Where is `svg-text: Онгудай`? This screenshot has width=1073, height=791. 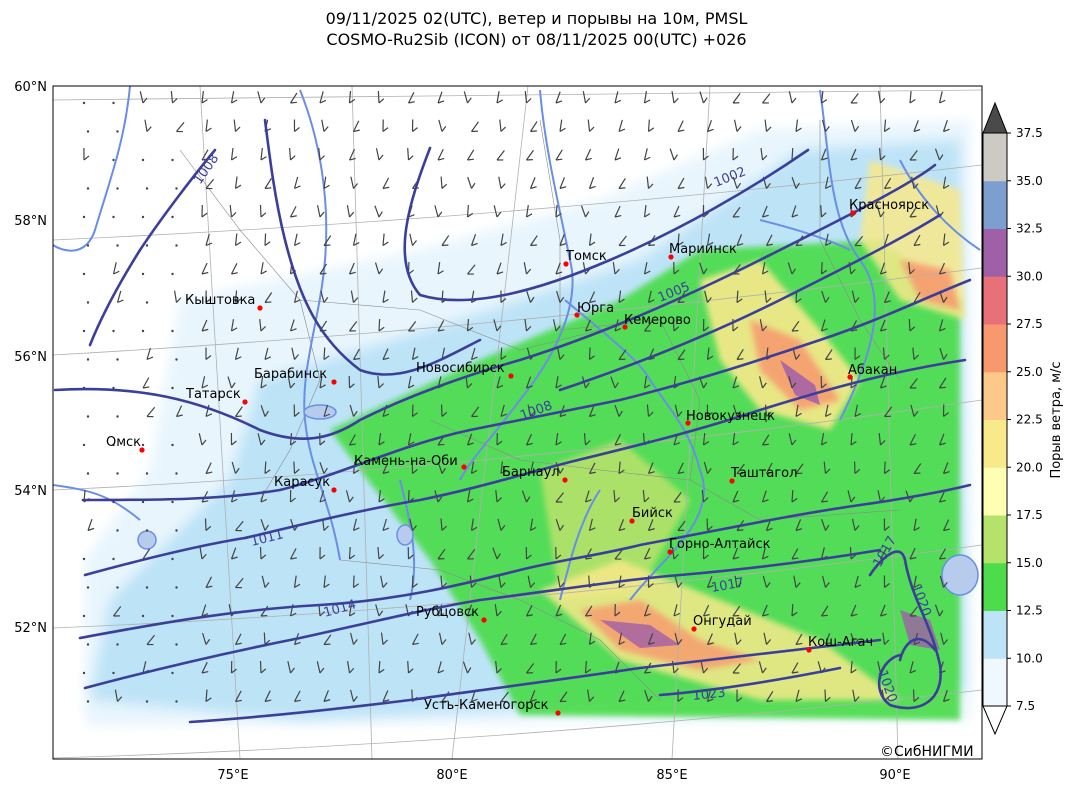 svg-text: Онгудай is located at coordinates (722, 621).